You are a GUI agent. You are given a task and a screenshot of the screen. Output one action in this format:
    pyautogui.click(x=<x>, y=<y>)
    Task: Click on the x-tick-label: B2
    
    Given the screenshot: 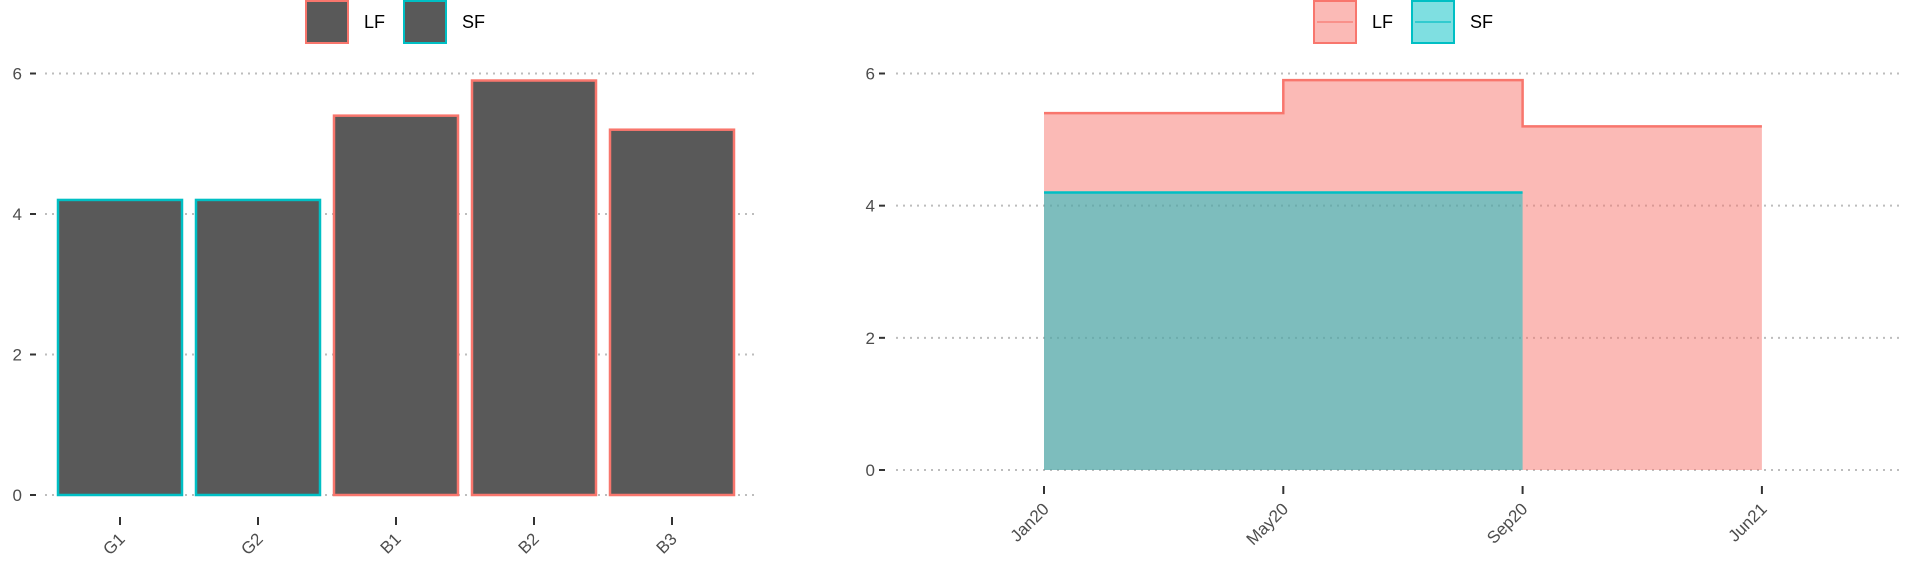 What is the action you would take?
    pyautogui.click(x=529, y=543)
    